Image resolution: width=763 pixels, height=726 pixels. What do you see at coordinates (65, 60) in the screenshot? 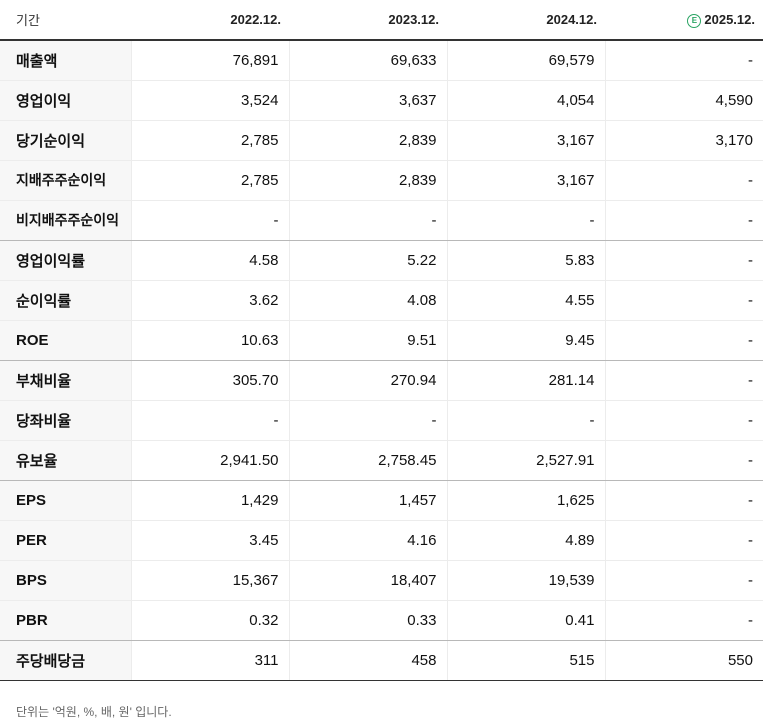
I see `row-label: 매출액` at bounding box center [65, 60].